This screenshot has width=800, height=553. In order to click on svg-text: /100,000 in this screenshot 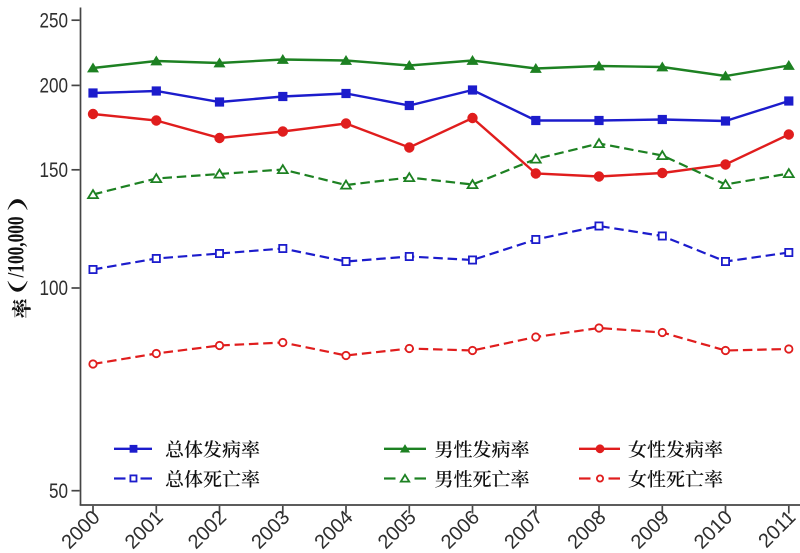, I will do `click(16, 248)`.